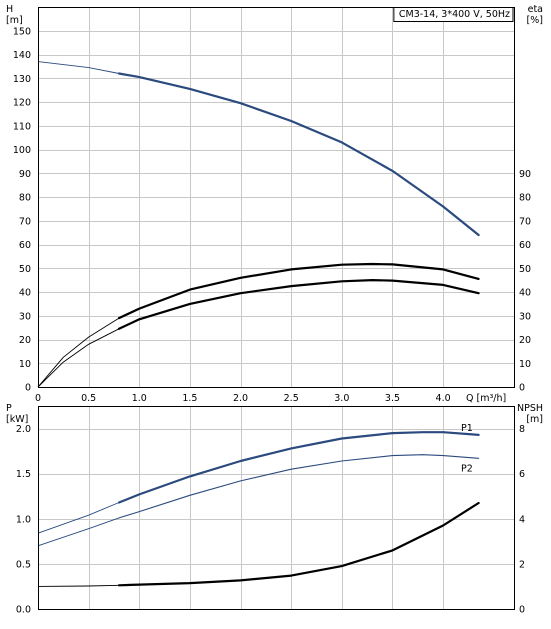  Describe the element at coordinates (25, 198) in the screenshot. I see `panel1-left-tick-label: 80` at that location.